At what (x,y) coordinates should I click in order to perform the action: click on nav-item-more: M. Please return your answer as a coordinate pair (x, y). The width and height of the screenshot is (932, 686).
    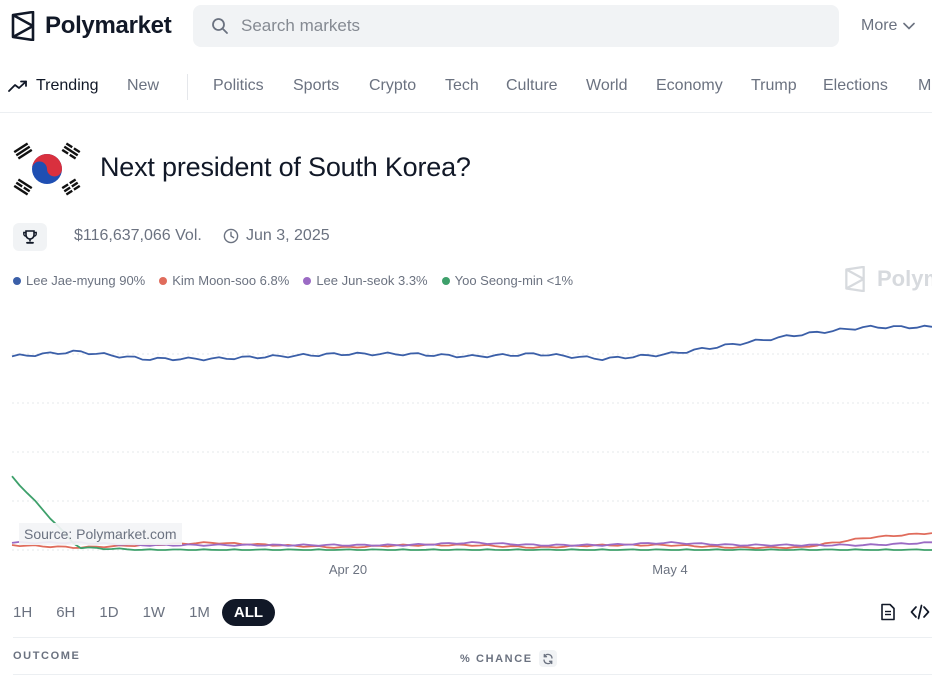
    Looking at the image, I should click on (925, 85).